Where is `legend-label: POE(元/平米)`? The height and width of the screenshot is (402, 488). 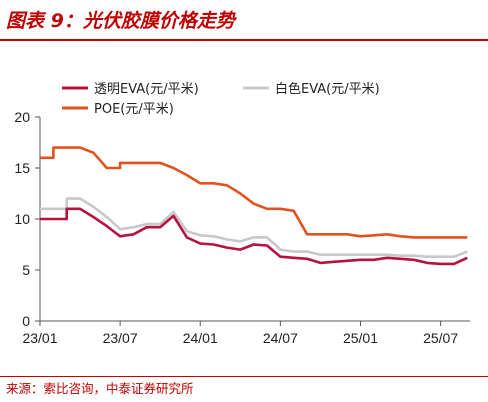
legend-label: POE(元/平米) is located at coordinates (134, 109).